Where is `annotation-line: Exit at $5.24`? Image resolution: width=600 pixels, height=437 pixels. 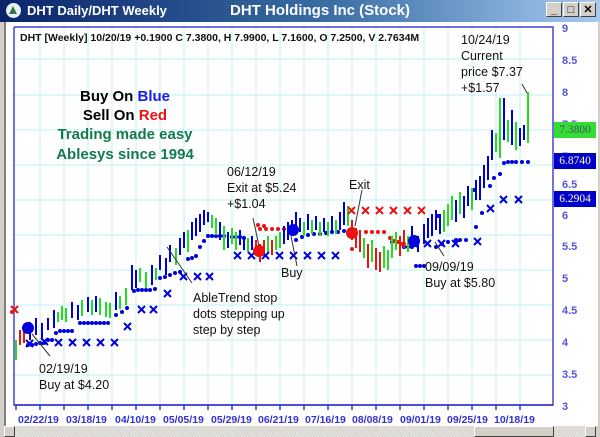 annotation-line: Exit at $5.24 is located at coordinates (262, 188).